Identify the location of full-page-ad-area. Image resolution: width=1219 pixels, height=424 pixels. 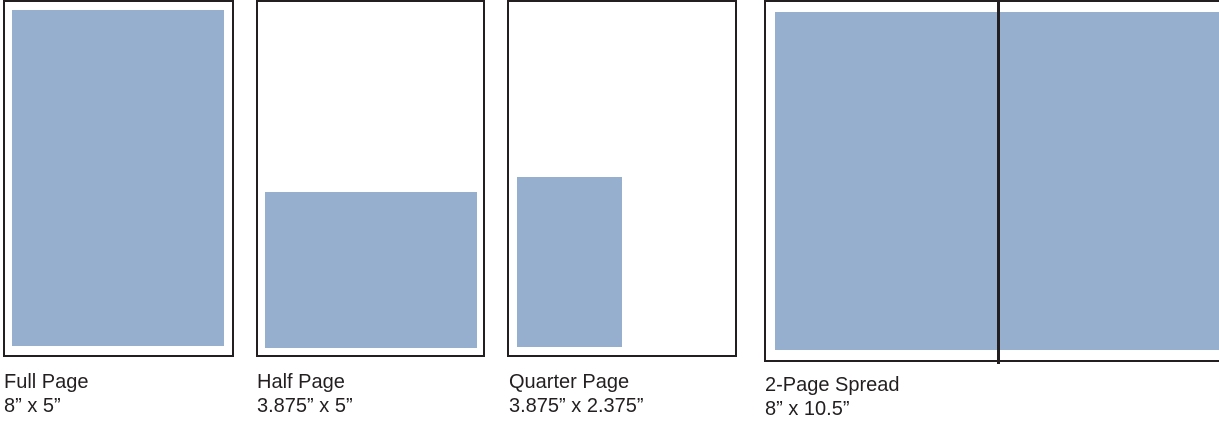
(118, 178).